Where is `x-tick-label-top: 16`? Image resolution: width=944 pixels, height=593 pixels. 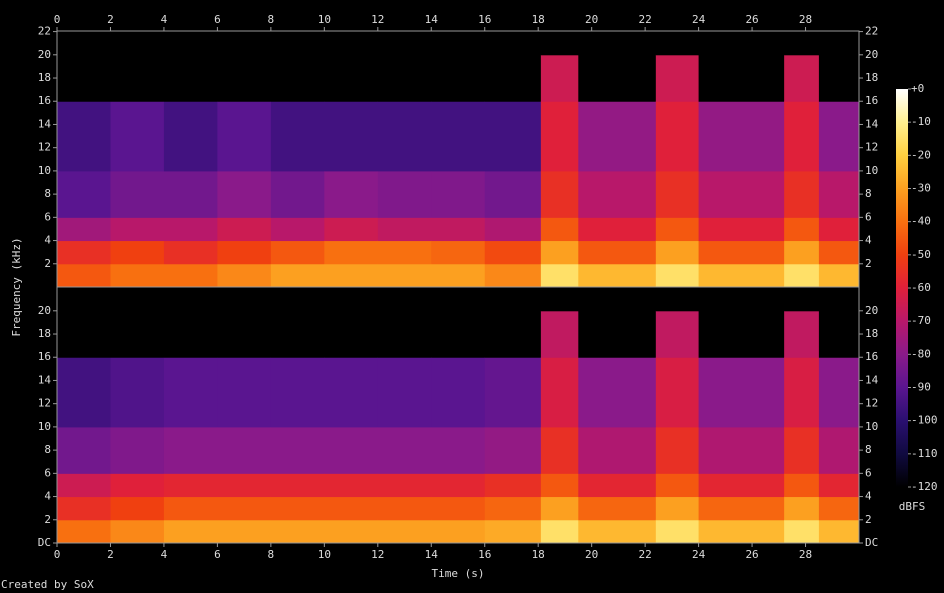 x-tick-label-top: 16 is located at coordinates (484, 19).